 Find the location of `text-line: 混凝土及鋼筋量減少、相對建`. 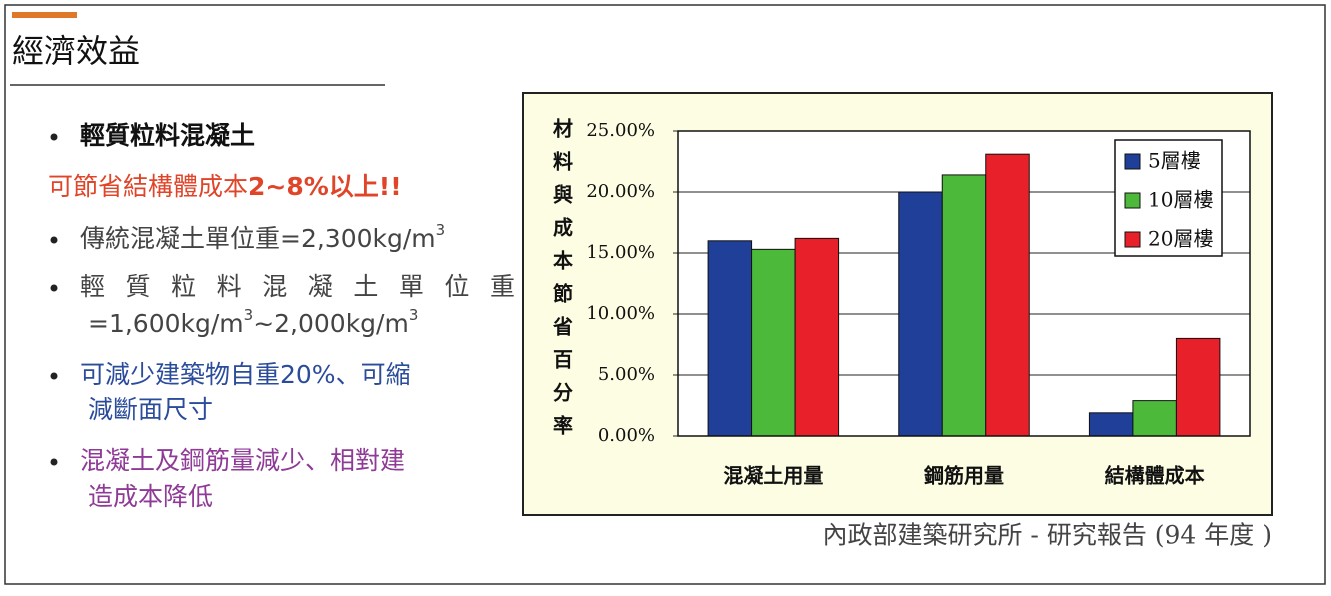

text-line: 混凝土及鋼筋量減少、相對建 is located at coordinates (242, 460).